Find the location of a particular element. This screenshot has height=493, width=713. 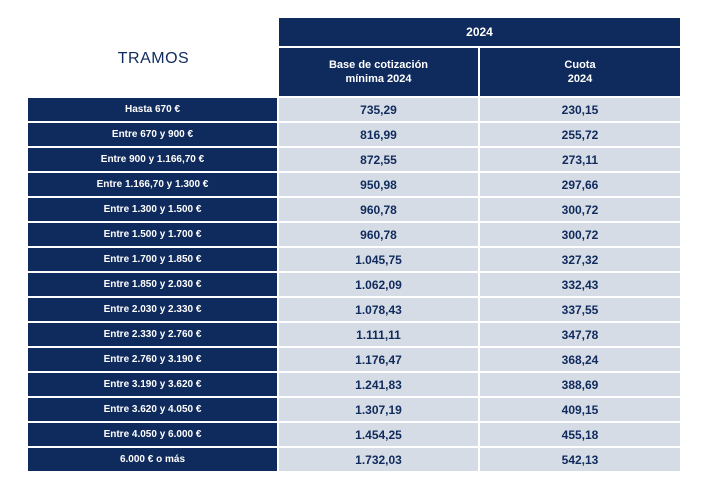

table-row: Entre 1.166,70 y 1.300 €950,98 297,66 is located at coordinates (354, 184).